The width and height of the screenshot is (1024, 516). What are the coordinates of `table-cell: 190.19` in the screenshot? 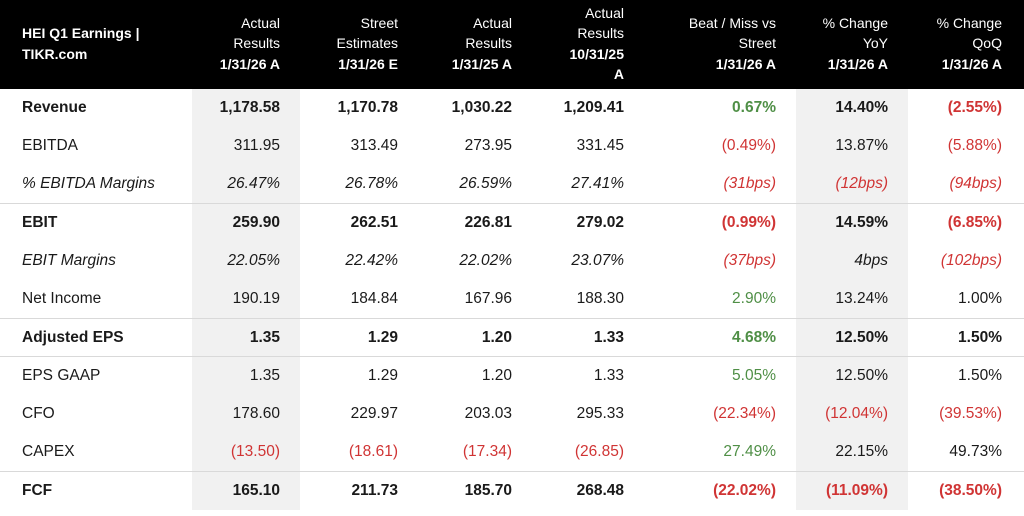 It's located at (246, 299).